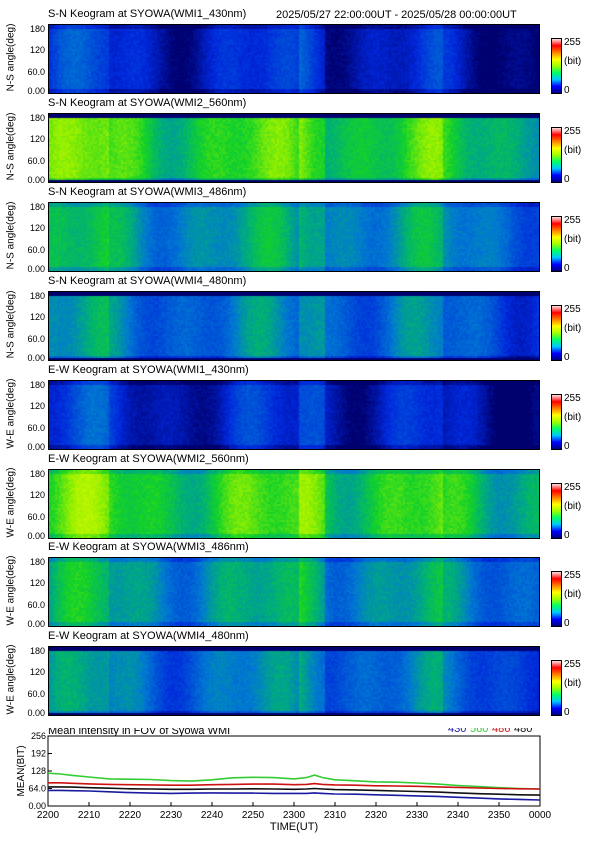 This screenshot has height=842, width=595. What do you see at coordinates (458, 815) in the screenshot?
I see `x-tick-label: 2340` at bounding box center [458, 815].